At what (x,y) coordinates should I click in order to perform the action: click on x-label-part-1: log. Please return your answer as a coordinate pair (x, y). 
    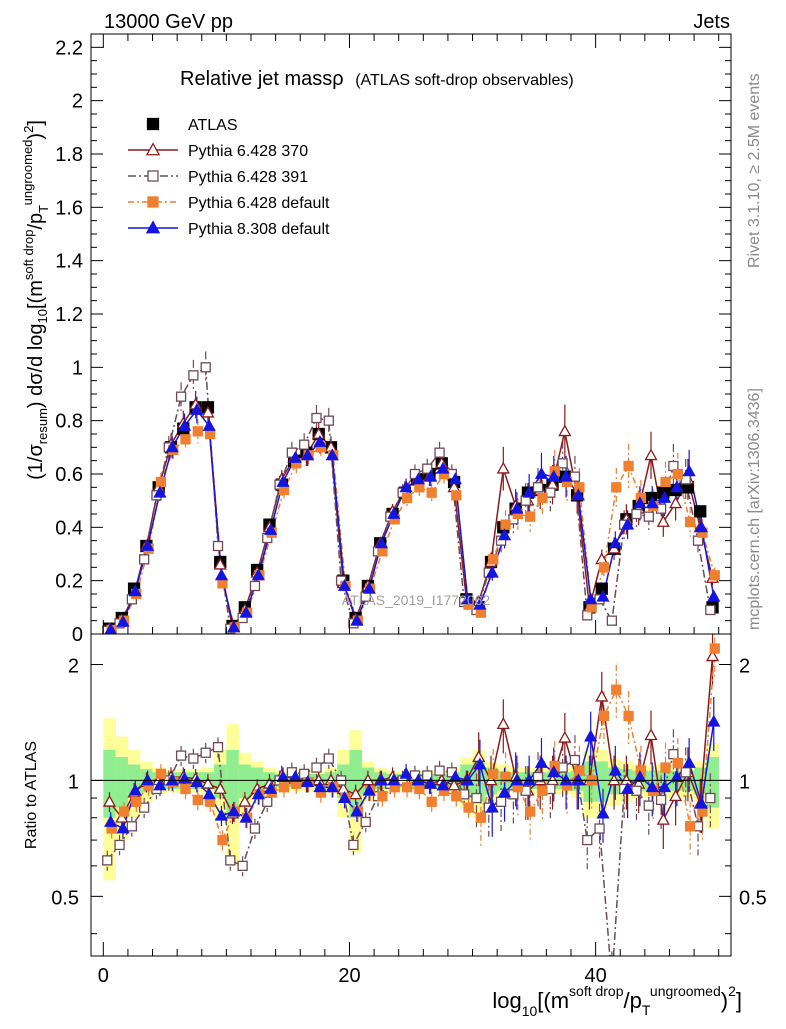
    Looking at the image, I should click on (506, 1000).